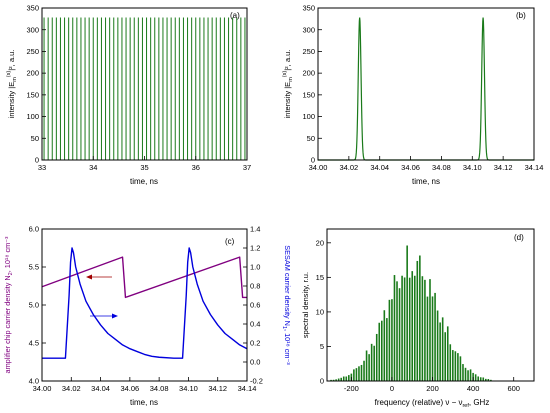 The image size is (550, 413). What do you see at coordinates (42, 167) in the screenshot?
I see `panel-a-x-tick-label: 33` at bounding box center [42, 167].